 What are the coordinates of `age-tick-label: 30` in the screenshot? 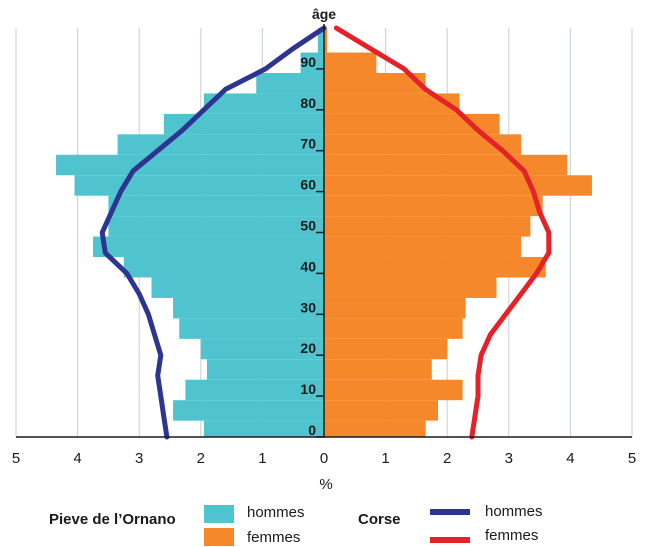 It's located at (308, 307).